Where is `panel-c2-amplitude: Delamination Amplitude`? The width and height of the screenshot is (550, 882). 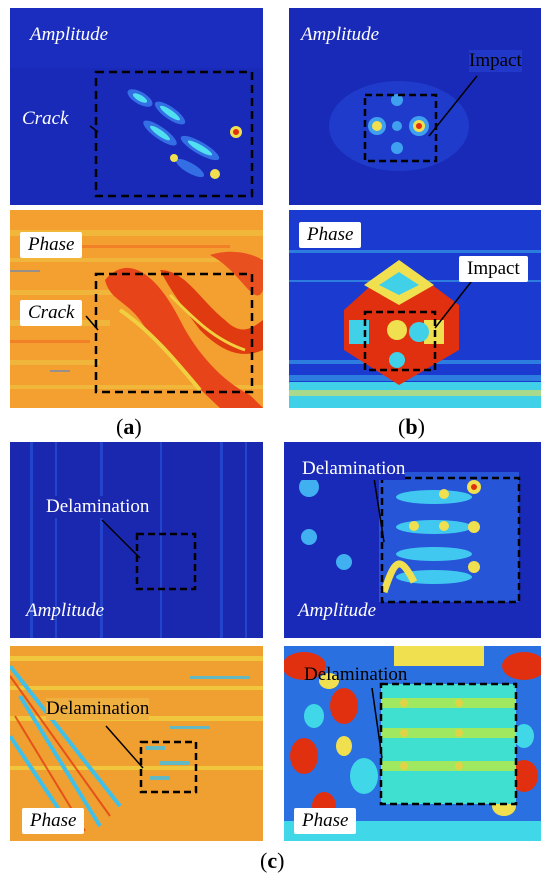 panel-c2-amplitude: Delamination Amplitude is located at coordinates (412, 540).